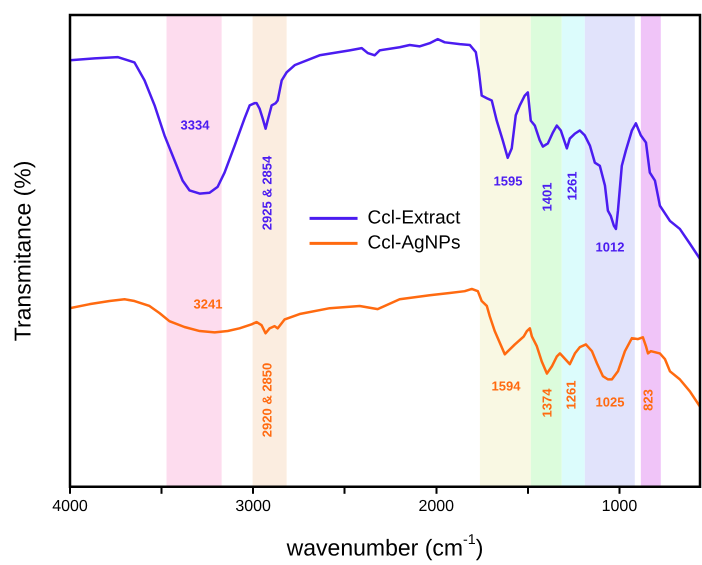  I want to click on annotation: 1012, so click(610, 247).